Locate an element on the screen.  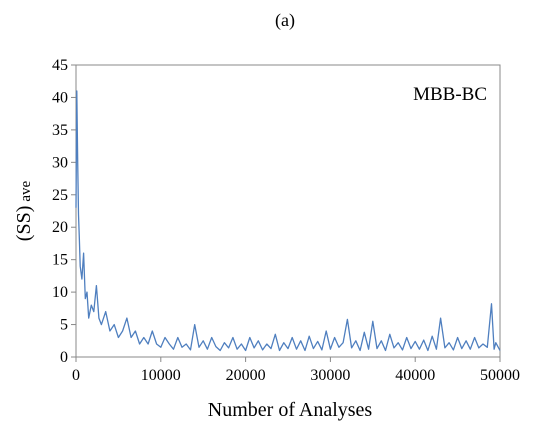
y-tick-label: 40 is located at coordinates (60, 97).